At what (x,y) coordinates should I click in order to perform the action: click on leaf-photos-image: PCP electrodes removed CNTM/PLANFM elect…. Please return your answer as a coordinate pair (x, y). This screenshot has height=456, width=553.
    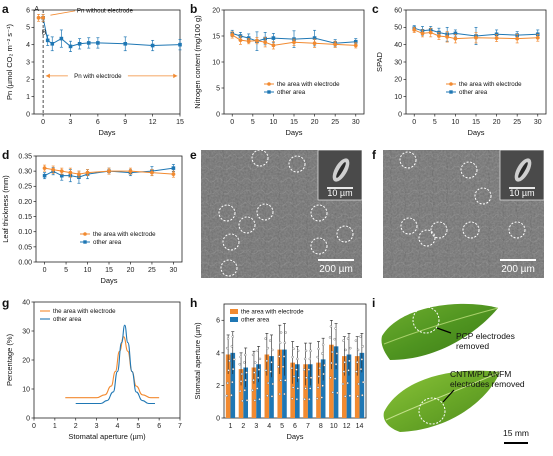
    Looking at the image, I should click on (455, 373).